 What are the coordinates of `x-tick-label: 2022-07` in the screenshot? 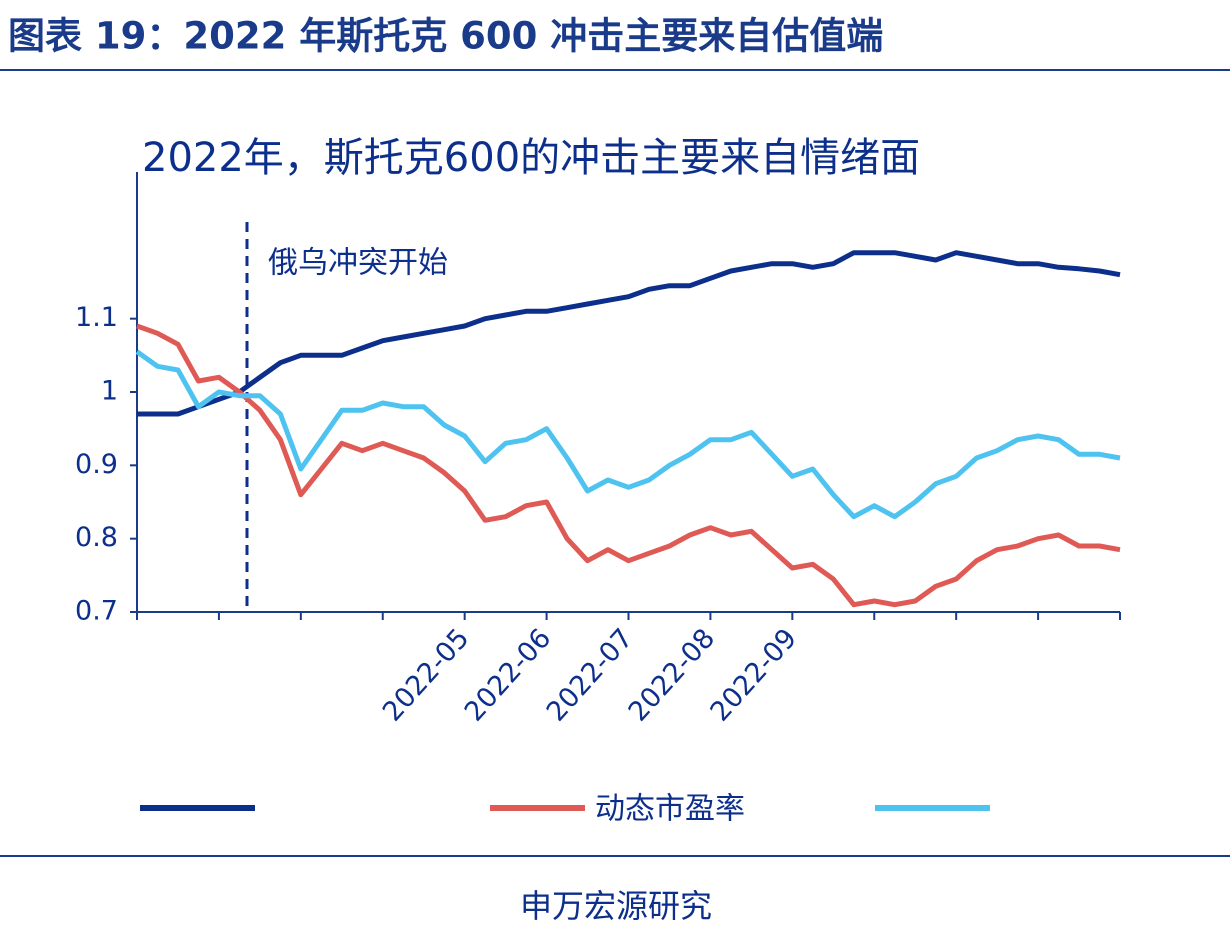 It's located at (590, 675).